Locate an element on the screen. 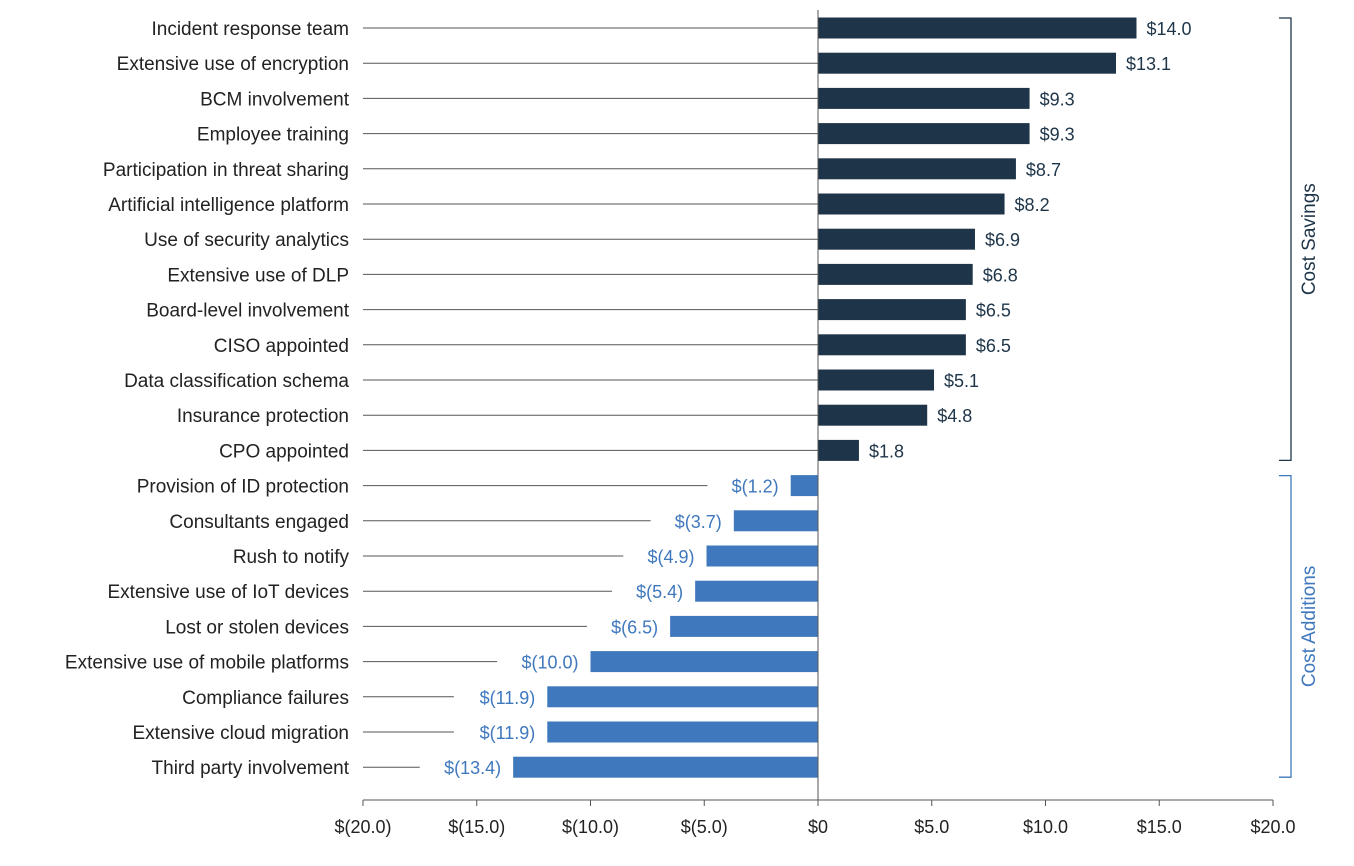 Image resolution: width=1354 pixels, height=866 pixels. category-label: CPO appointed is located at coordinates (284, 451).